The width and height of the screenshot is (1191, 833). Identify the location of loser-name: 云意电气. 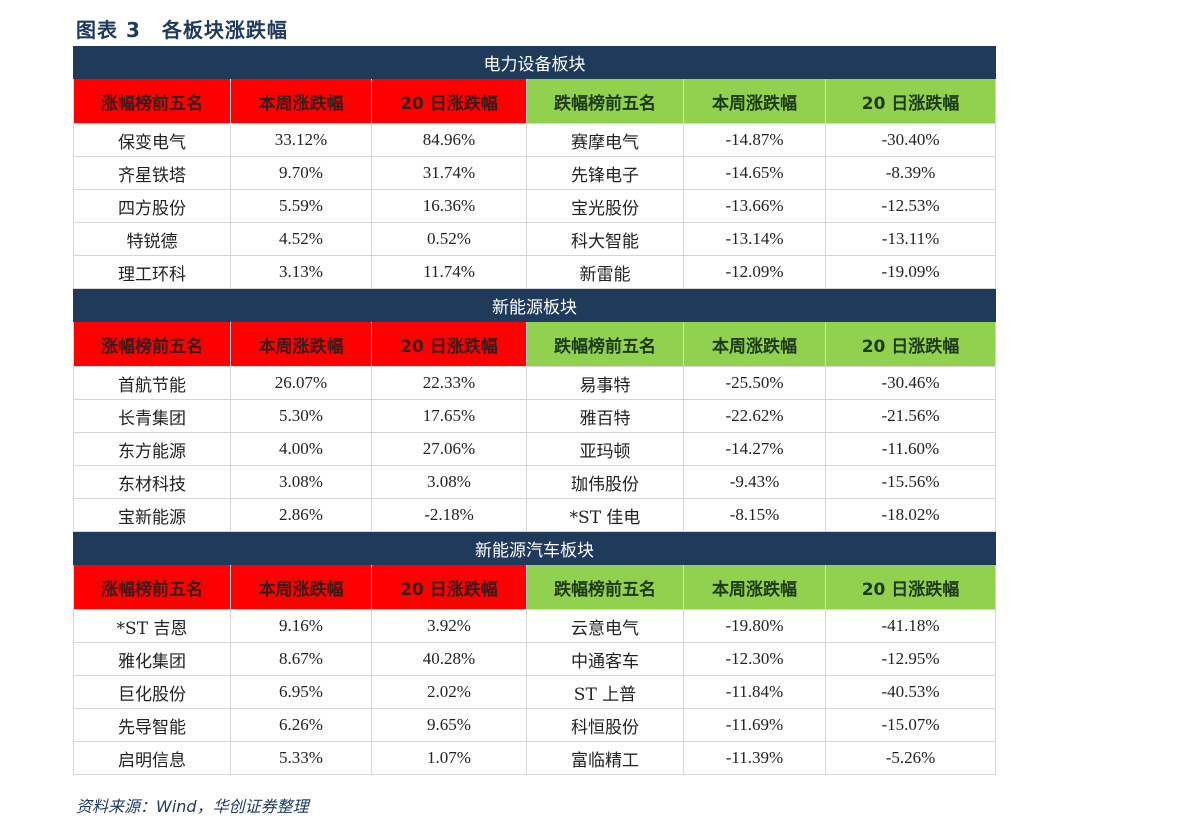
(605, 626).